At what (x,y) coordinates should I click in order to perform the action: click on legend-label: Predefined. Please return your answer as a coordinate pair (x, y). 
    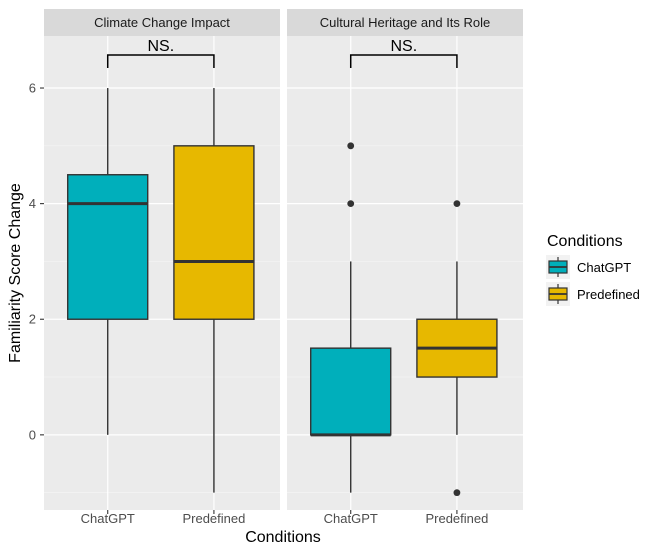
    Looking at the image, I should click on (608, 294).